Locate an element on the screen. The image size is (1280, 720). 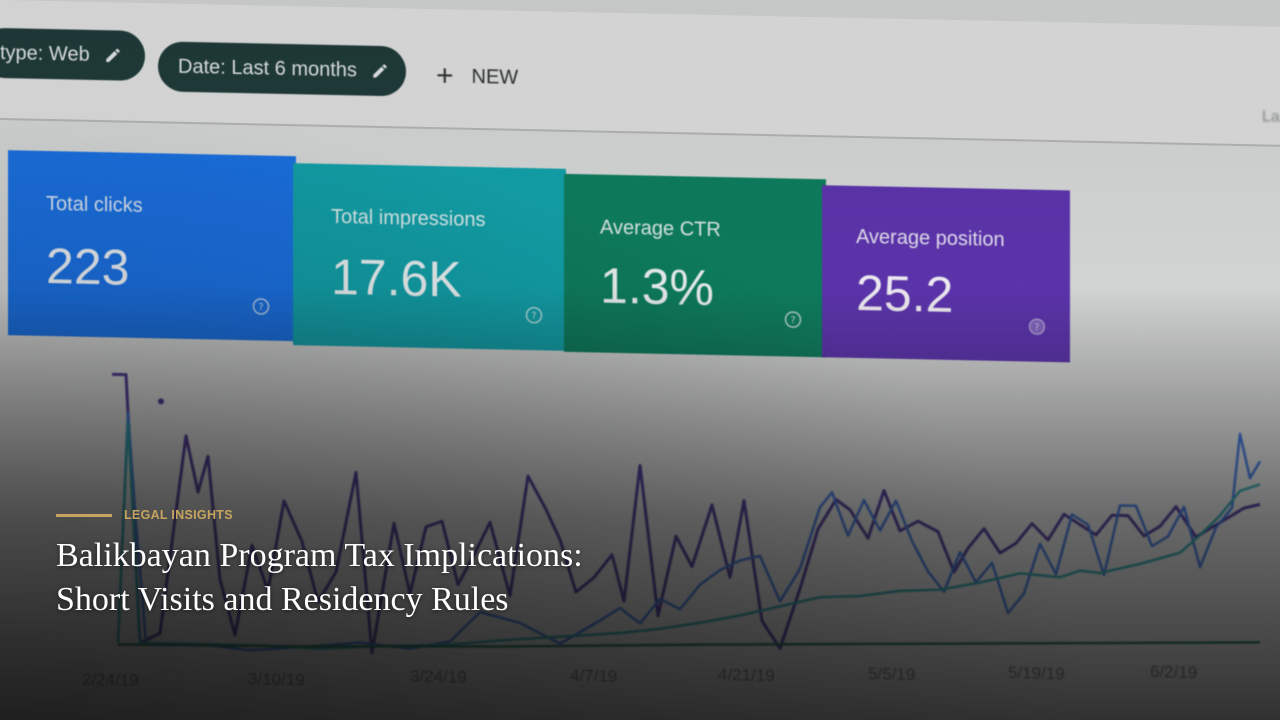
metric-label: Total impressions is located at coordinates (408, 218).